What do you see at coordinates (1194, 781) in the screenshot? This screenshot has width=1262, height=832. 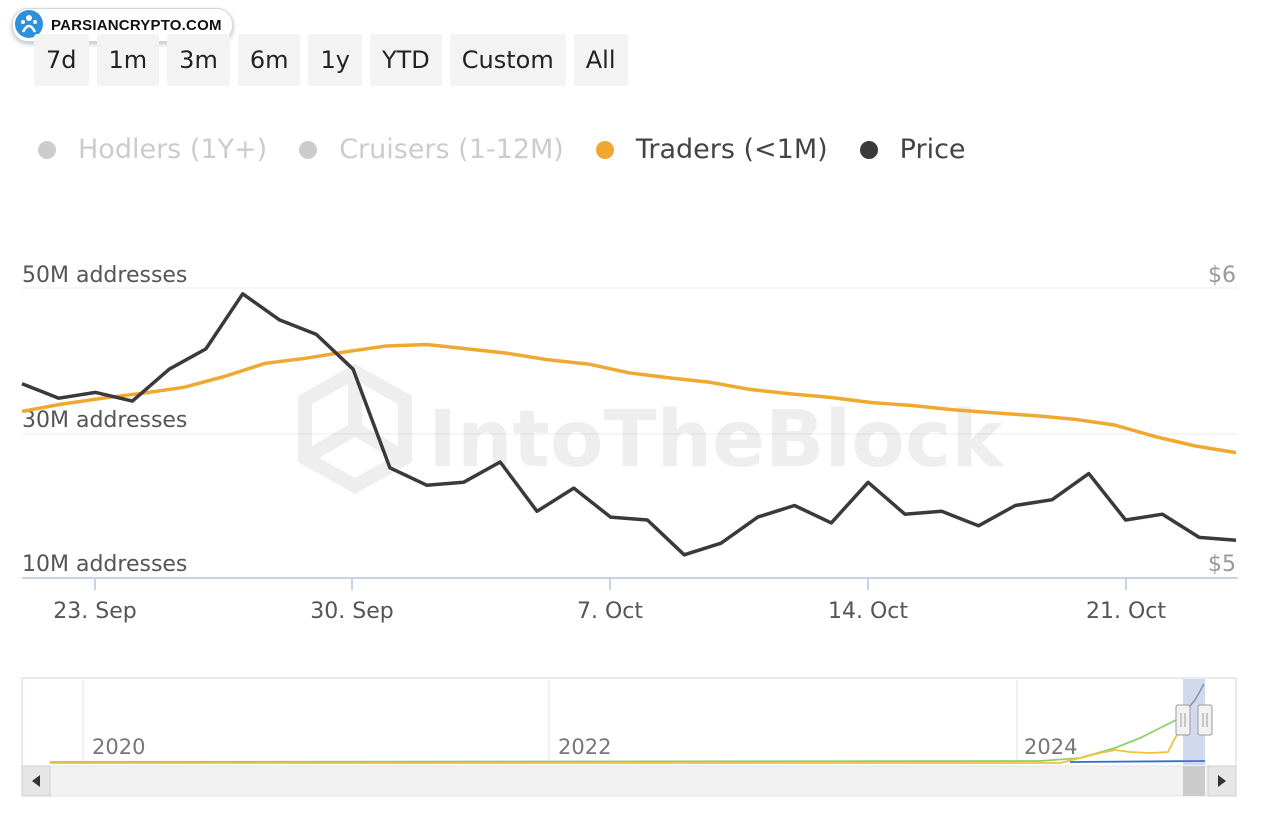 I see `scrollbar-thumb` at bounding box center [1194, 781].